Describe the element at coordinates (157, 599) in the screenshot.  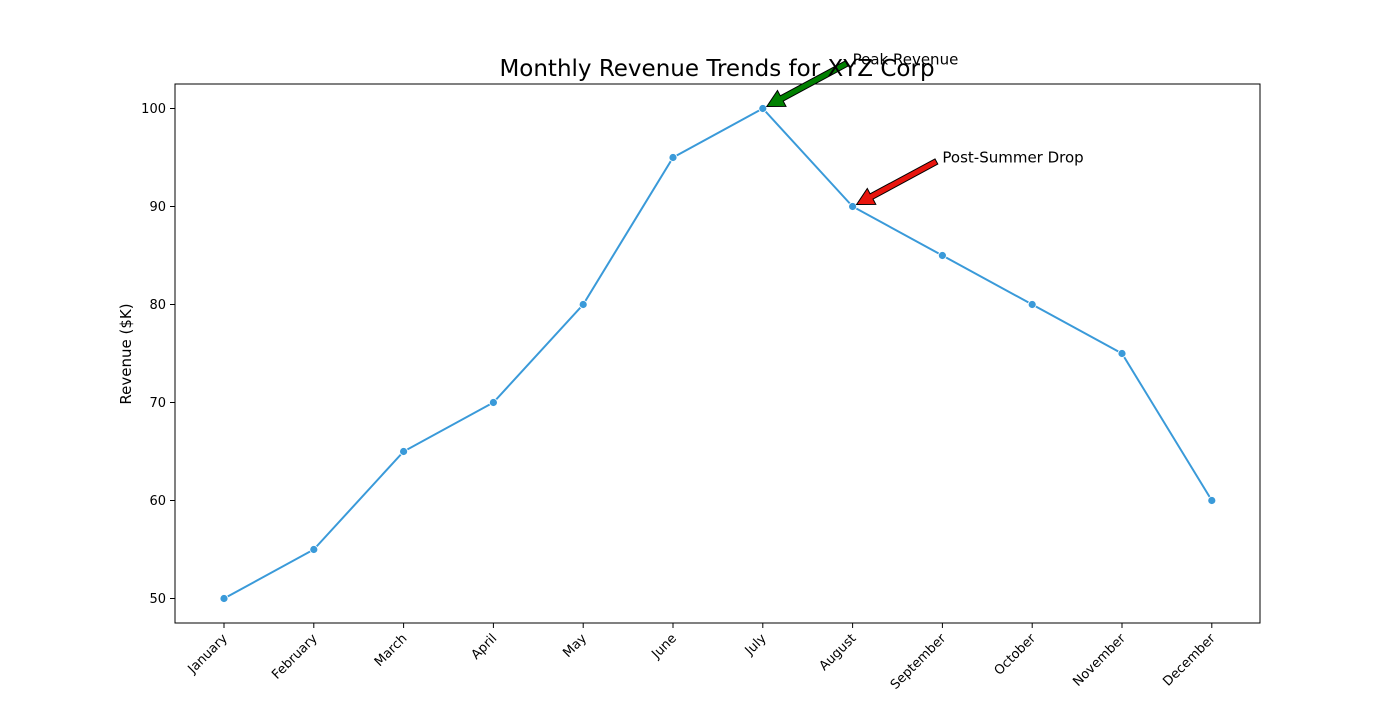
I see `y-tick-label: 50` at that location.